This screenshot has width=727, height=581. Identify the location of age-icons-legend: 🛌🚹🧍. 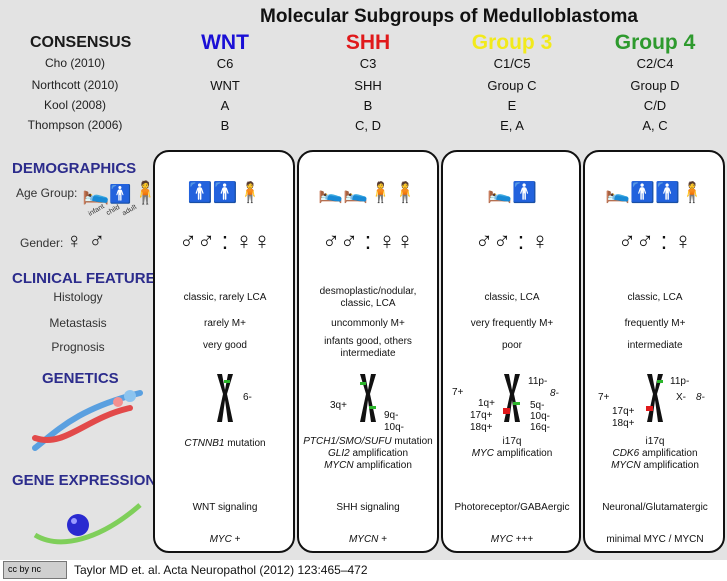
(120, 193).